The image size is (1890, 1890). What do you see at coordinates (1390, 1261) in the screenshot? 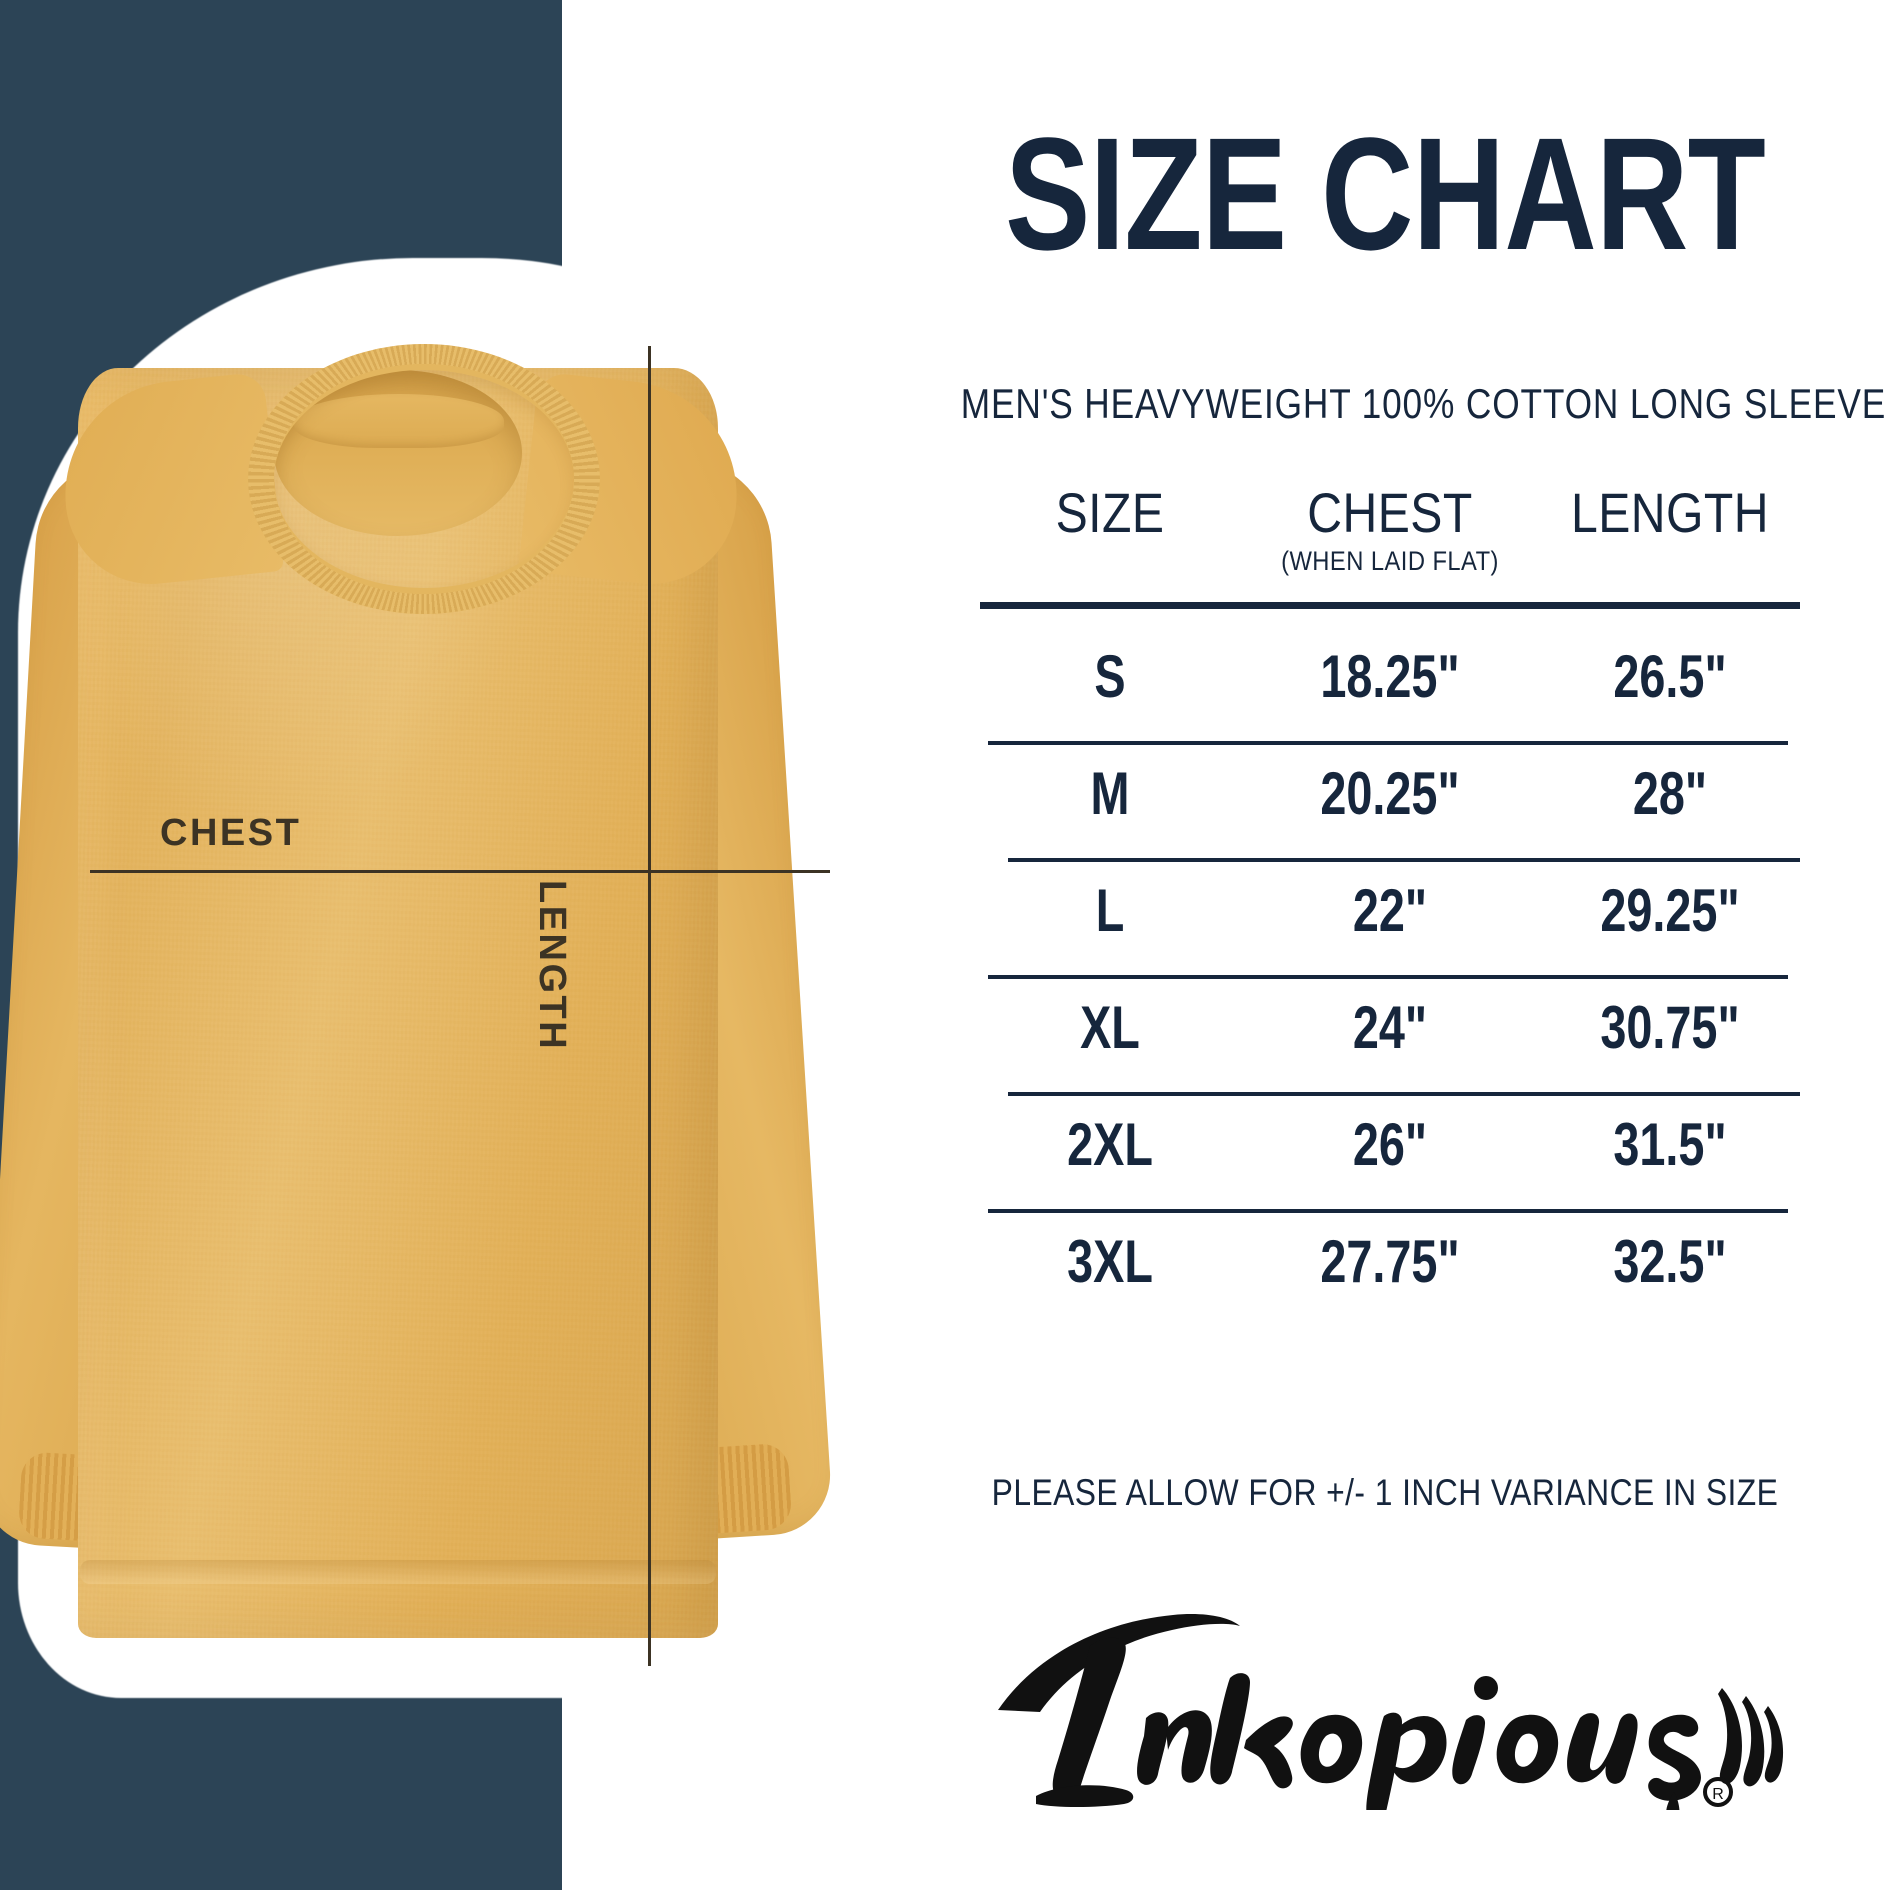
I see `cell-chest: 27.75"` at bounding box center [1390, 1261].